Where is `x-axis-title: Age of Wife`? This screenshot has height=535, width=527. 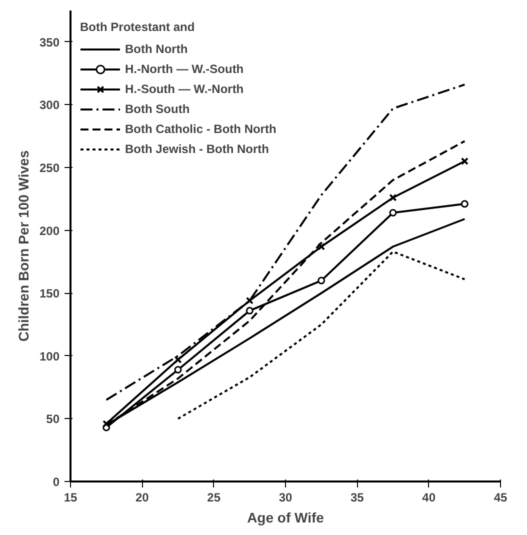 x-axis-title: Age of Wife is located at coordinates (285, 518).